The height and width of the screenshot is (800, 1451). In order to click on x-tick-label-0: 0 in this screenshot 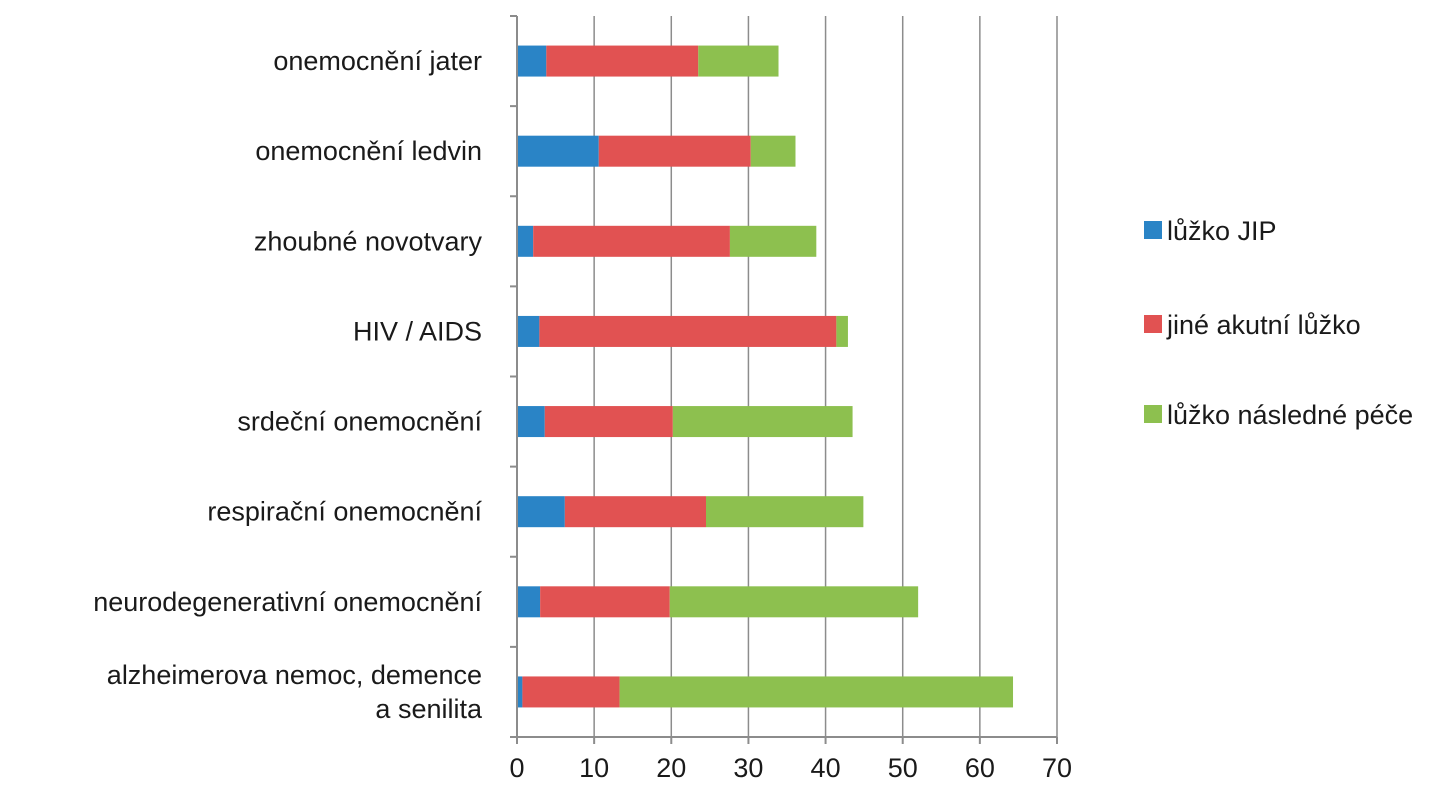, I will do `click(516, 768)`.